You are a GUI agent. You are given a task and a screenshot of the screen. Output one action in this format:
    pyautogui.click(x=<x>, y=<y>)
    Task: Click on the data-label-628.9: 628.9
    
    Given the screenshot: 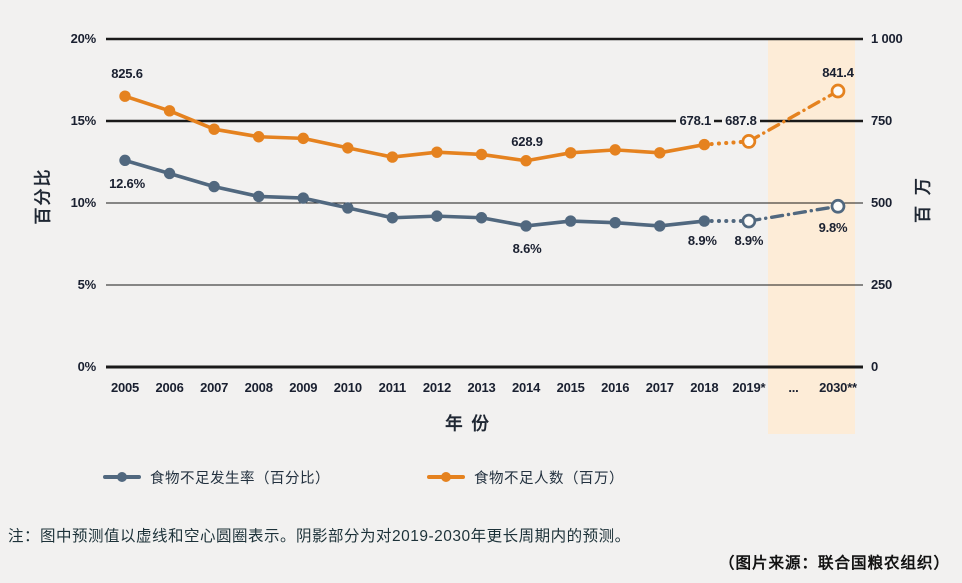 What is the action you would take?
    pyautogui.click(x=527, y=141)
    